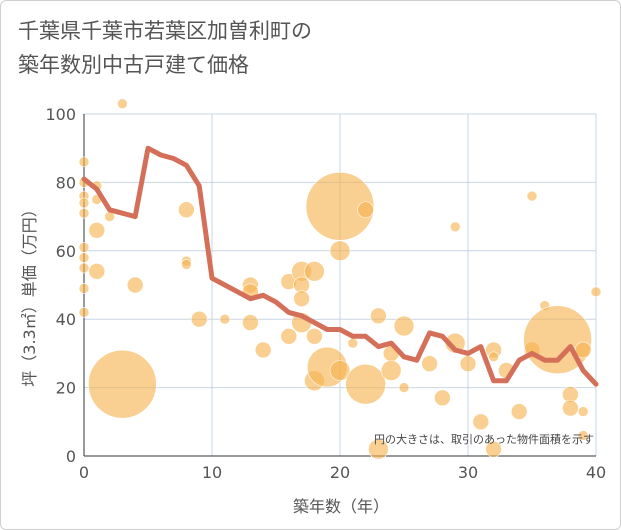 This screenshot has width=621, height=530. Describe the element at coordinates (341, 506) in the screenshot. I see `x-axis-label: 築年数（年）` at that location.